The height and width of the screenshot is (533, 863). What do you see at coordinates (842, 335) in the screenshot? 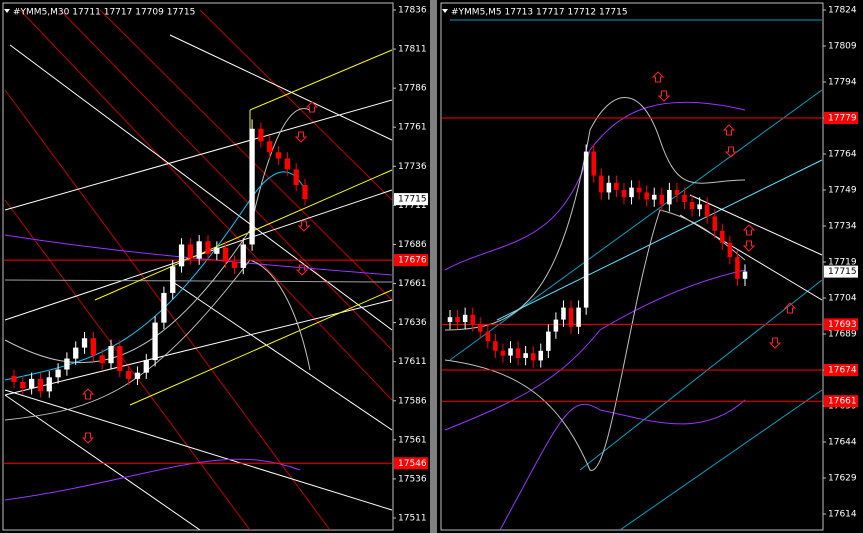
I see `y-tick-label: 17689` at bounding box center [842, 335].